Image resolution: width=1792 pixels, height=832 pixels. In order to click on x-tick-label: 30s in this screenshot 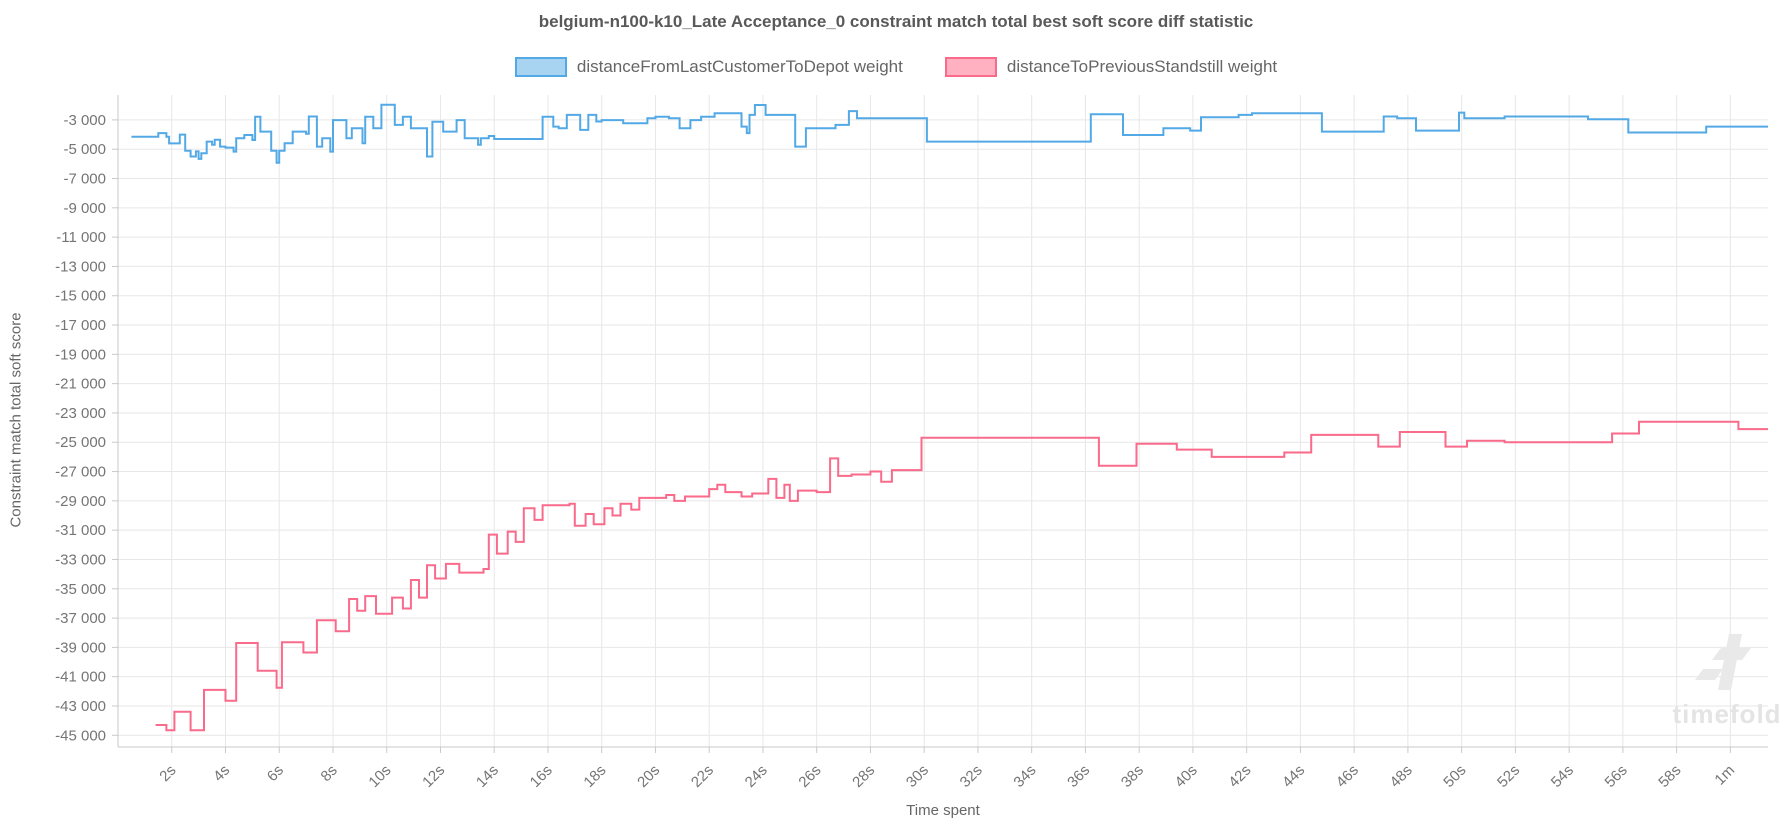, I will do `click(917, 776)`.